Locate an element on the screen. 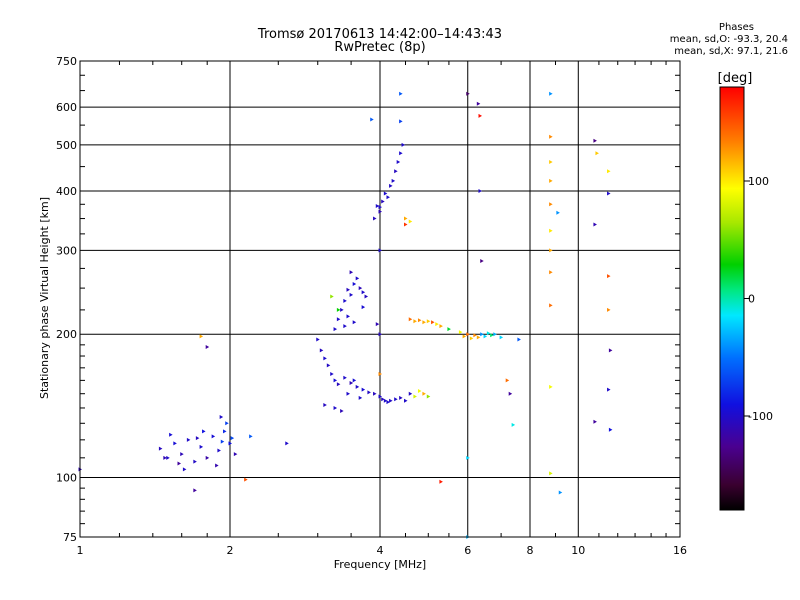 This screenshot has height=600, width=800. x-tick-label: 6 is located at coordinates (467, 550).